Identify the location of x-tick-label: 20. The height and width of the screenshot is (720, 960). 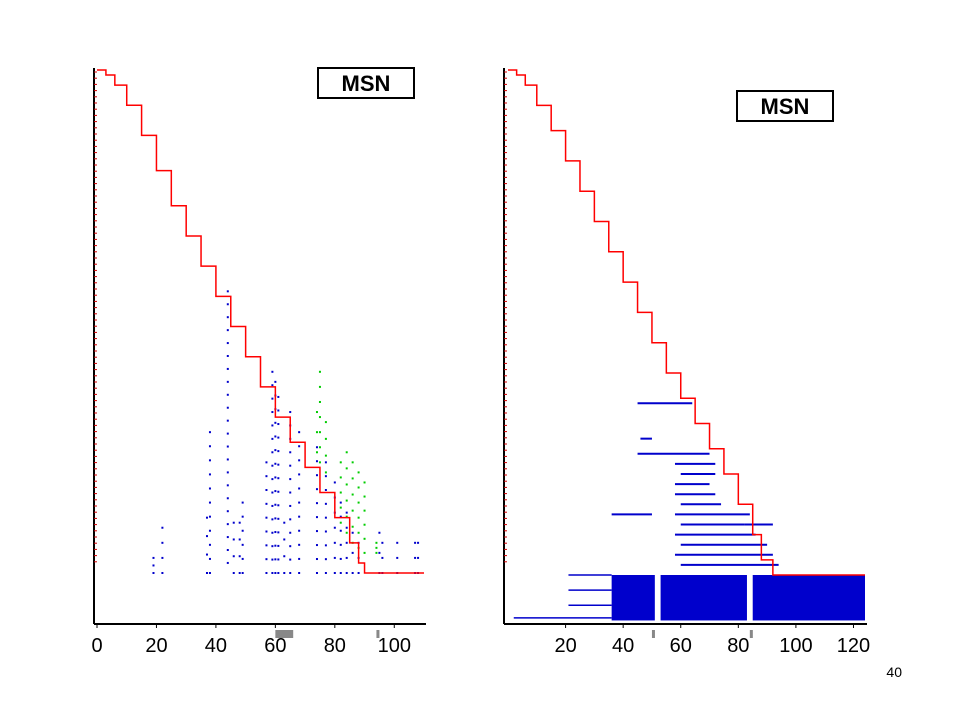
(565, 646).